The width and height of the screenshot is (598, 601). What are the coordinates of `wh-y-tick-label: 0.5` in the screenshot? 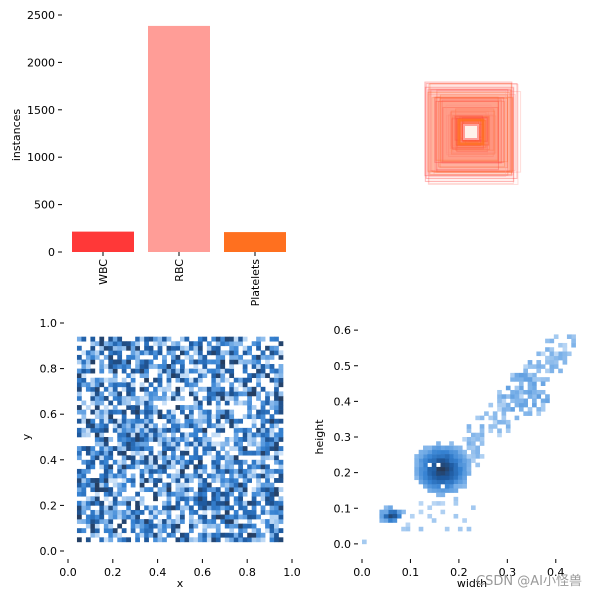 It's located at (343, 366).